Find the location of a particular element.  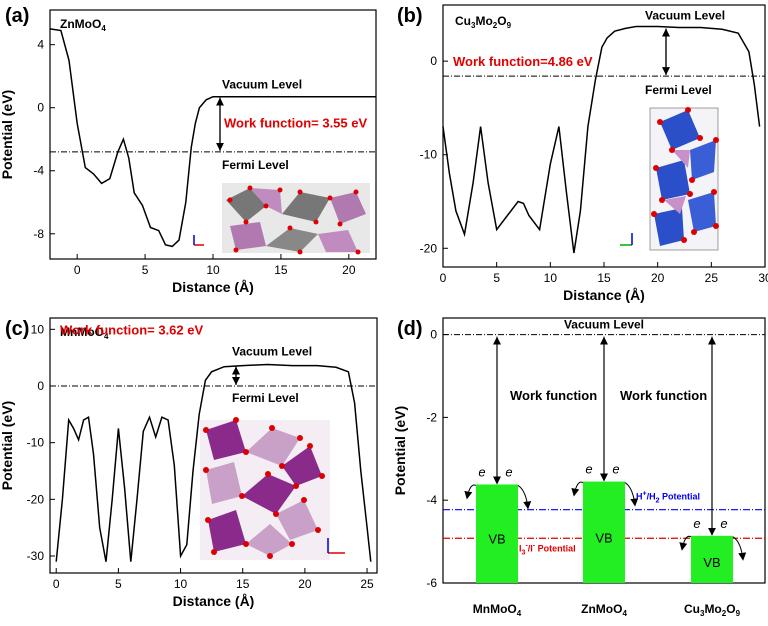

y-tick-label-c: 0 is located at coordinates (40, 386).